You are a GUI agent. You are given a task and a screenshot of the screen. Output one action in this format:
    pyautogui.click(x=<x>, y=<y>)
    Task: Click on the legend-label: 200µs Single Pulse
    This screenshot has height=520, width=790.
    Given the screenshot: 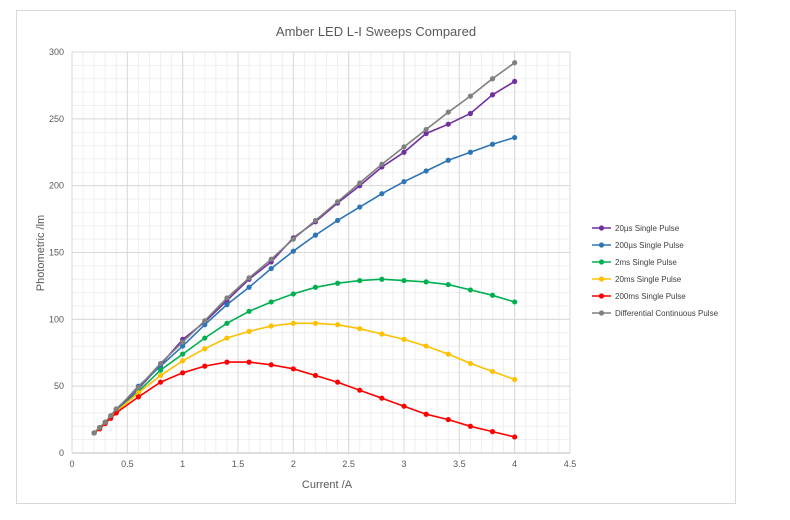 What is the action you would take?
    pyautogui.click(x=649, y=245)
    